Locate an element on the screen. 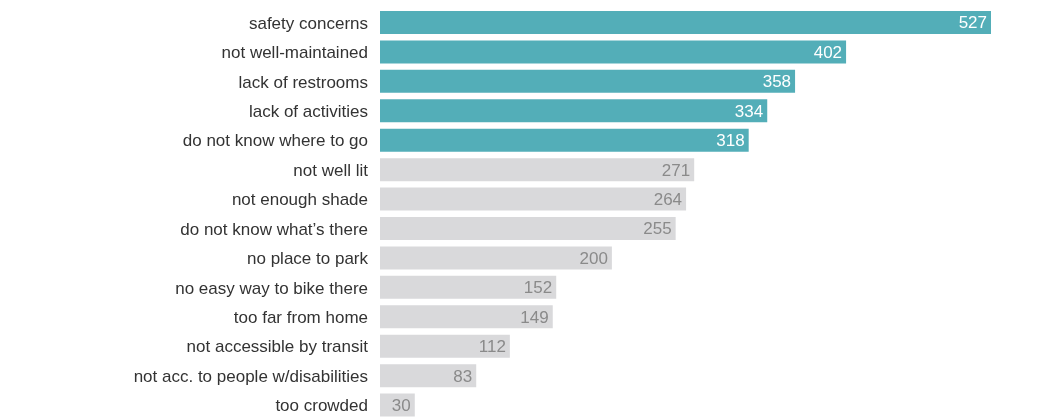  y-tick-label: do not know what’s there is located at coordinates (274, 229).